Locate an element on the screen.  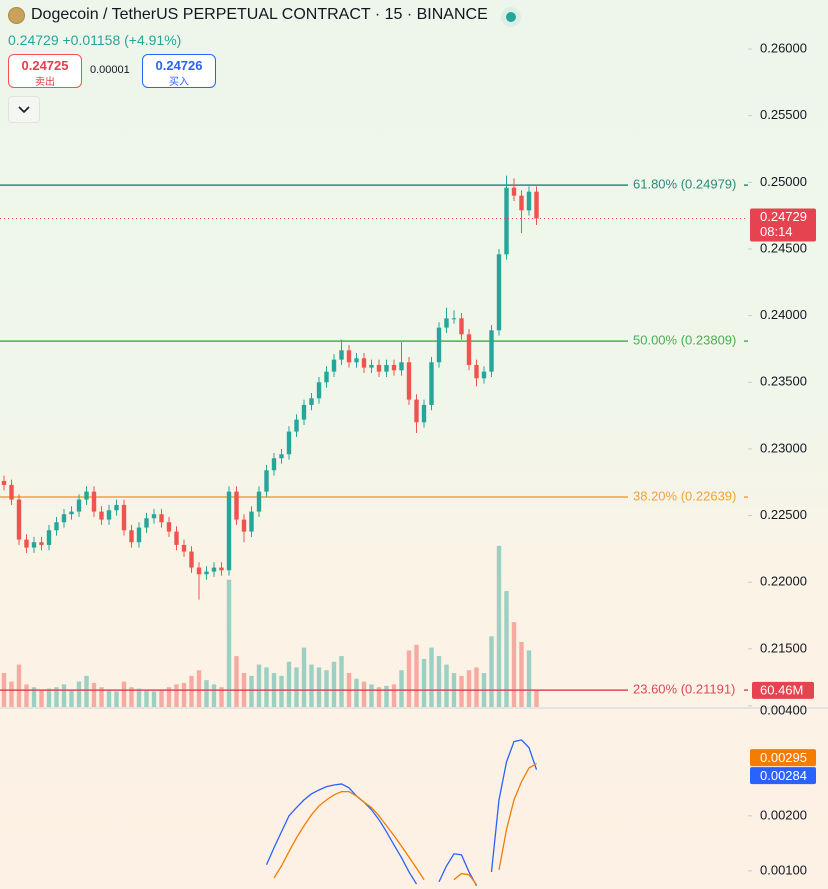
macd-lines is located at coordinates (401, 813).